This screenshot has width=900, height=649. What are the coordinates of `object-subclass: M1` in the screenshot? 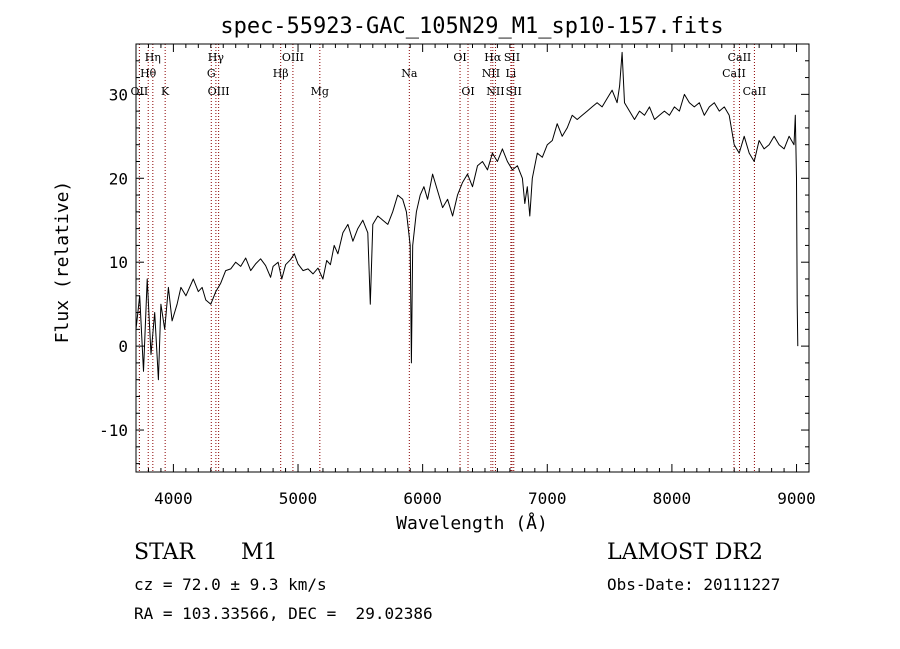 It's located at (259, 552).